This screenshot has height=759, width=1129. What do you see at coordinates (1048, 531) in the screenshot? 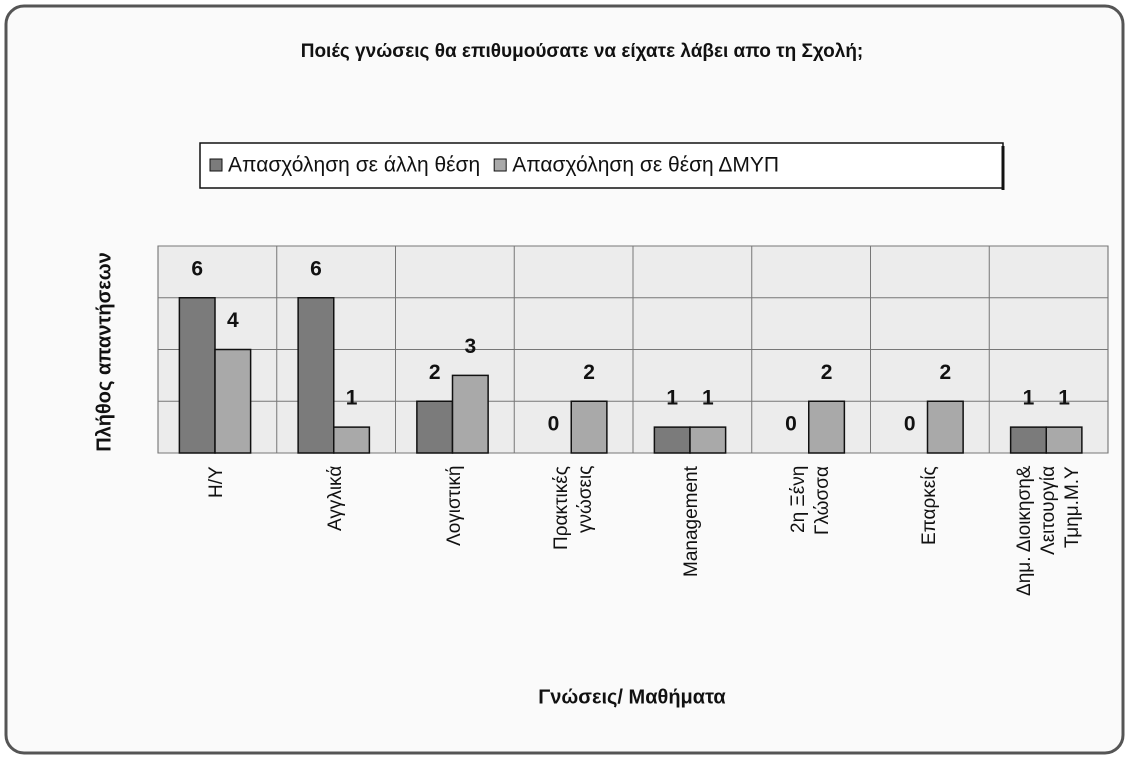
I see `x-tick-label: Δημ. Διοικηση& Λειτουργία Τμημ.Μ.Υ` at bounding box center [1048, 531].